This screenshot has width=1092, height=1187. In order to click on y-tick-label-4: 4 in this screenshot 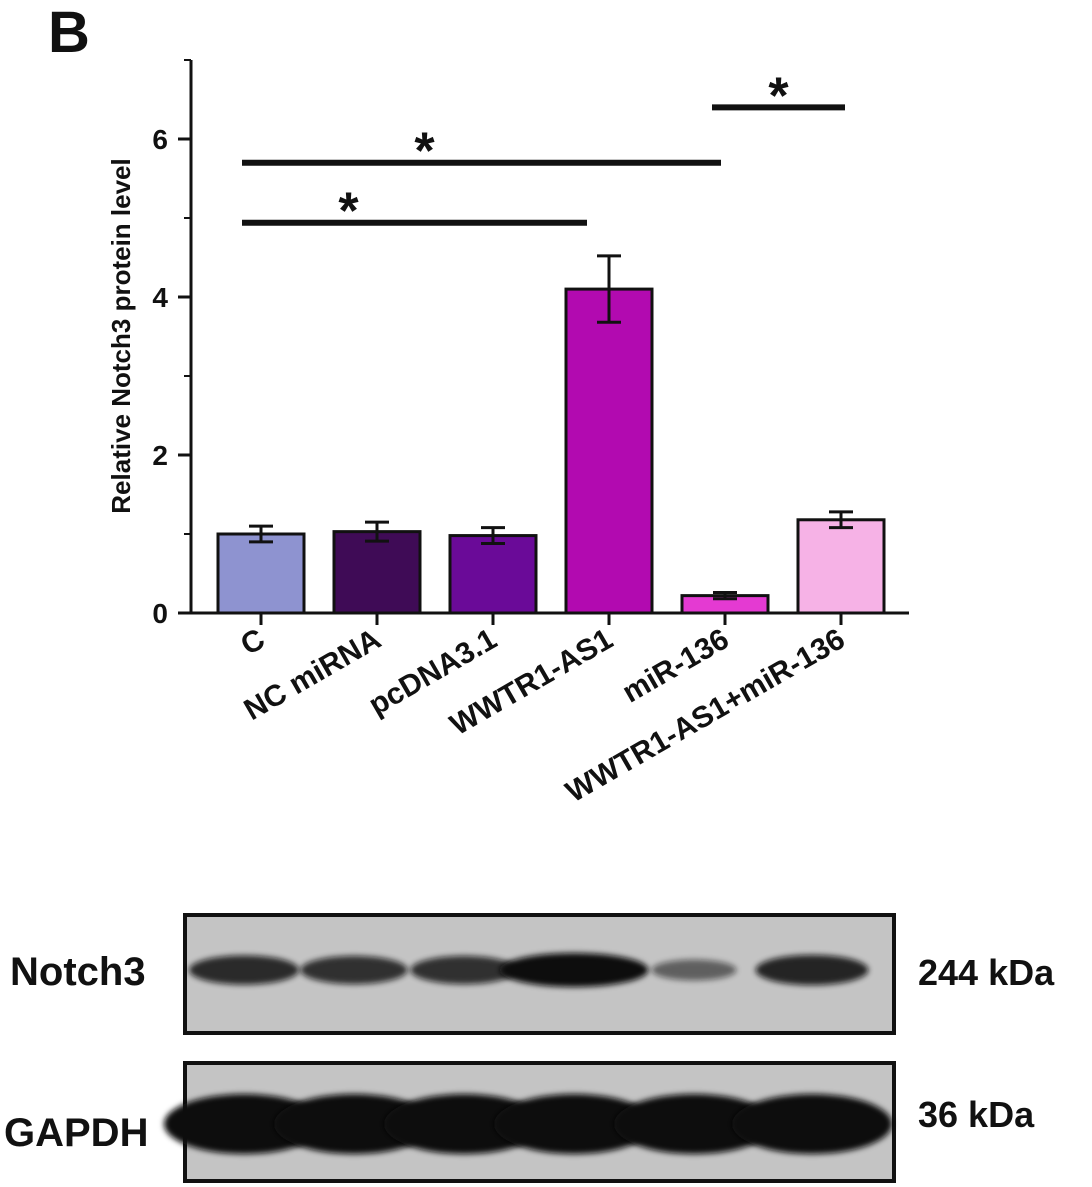, I will do `click(160, 297)`.